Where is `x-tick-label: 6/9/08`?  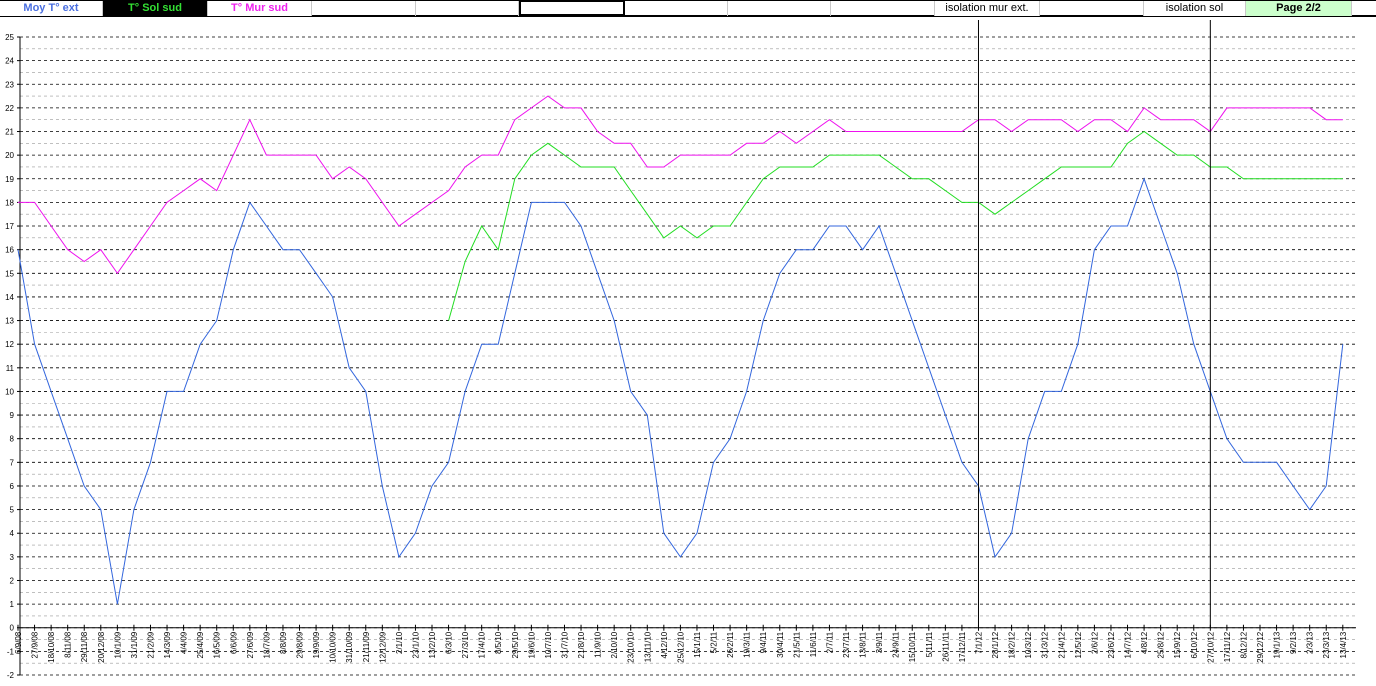 x-tick-label: 6/9/08 is located at coordinates (18, 642).